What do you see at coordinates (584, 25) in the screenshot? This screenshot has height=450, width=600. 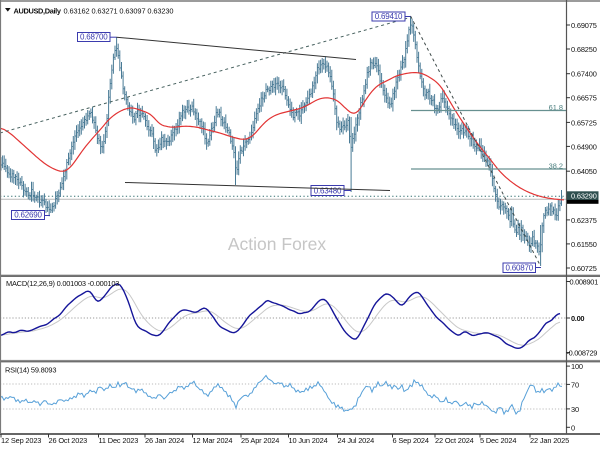 I see `svg-text: 0.69075` at bounding box center [584, 25].